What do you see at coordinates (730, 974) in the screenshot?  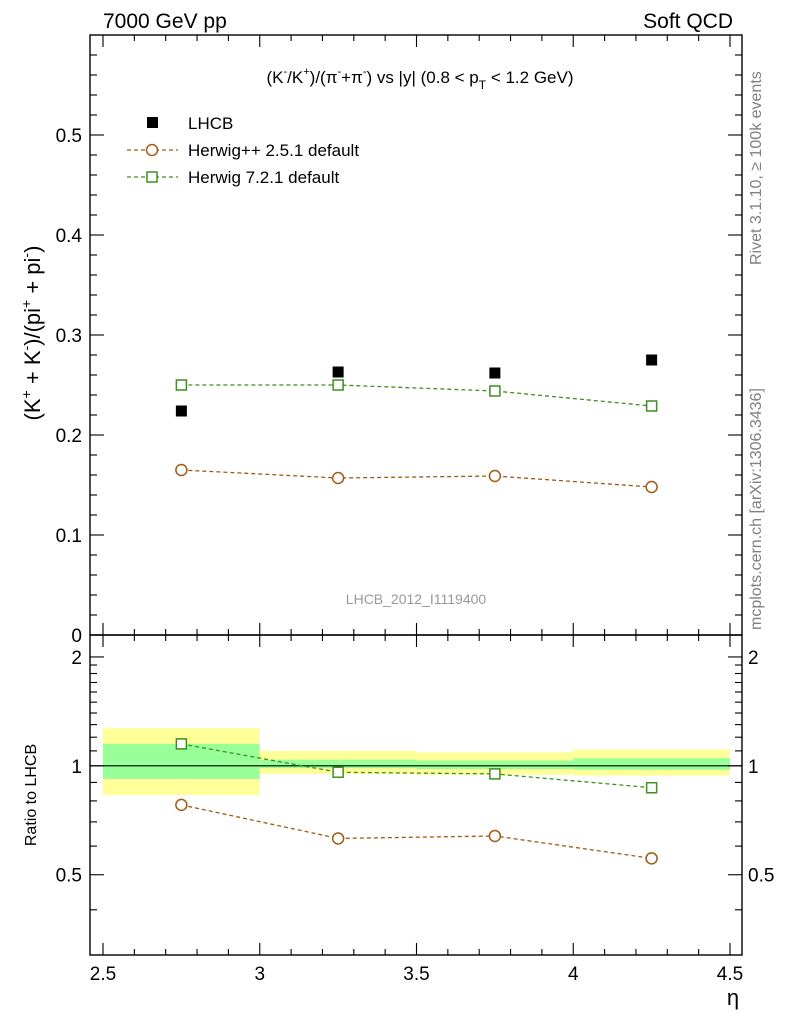 I see `x-tick-label: 4.5` at bounding box center [730, 974].